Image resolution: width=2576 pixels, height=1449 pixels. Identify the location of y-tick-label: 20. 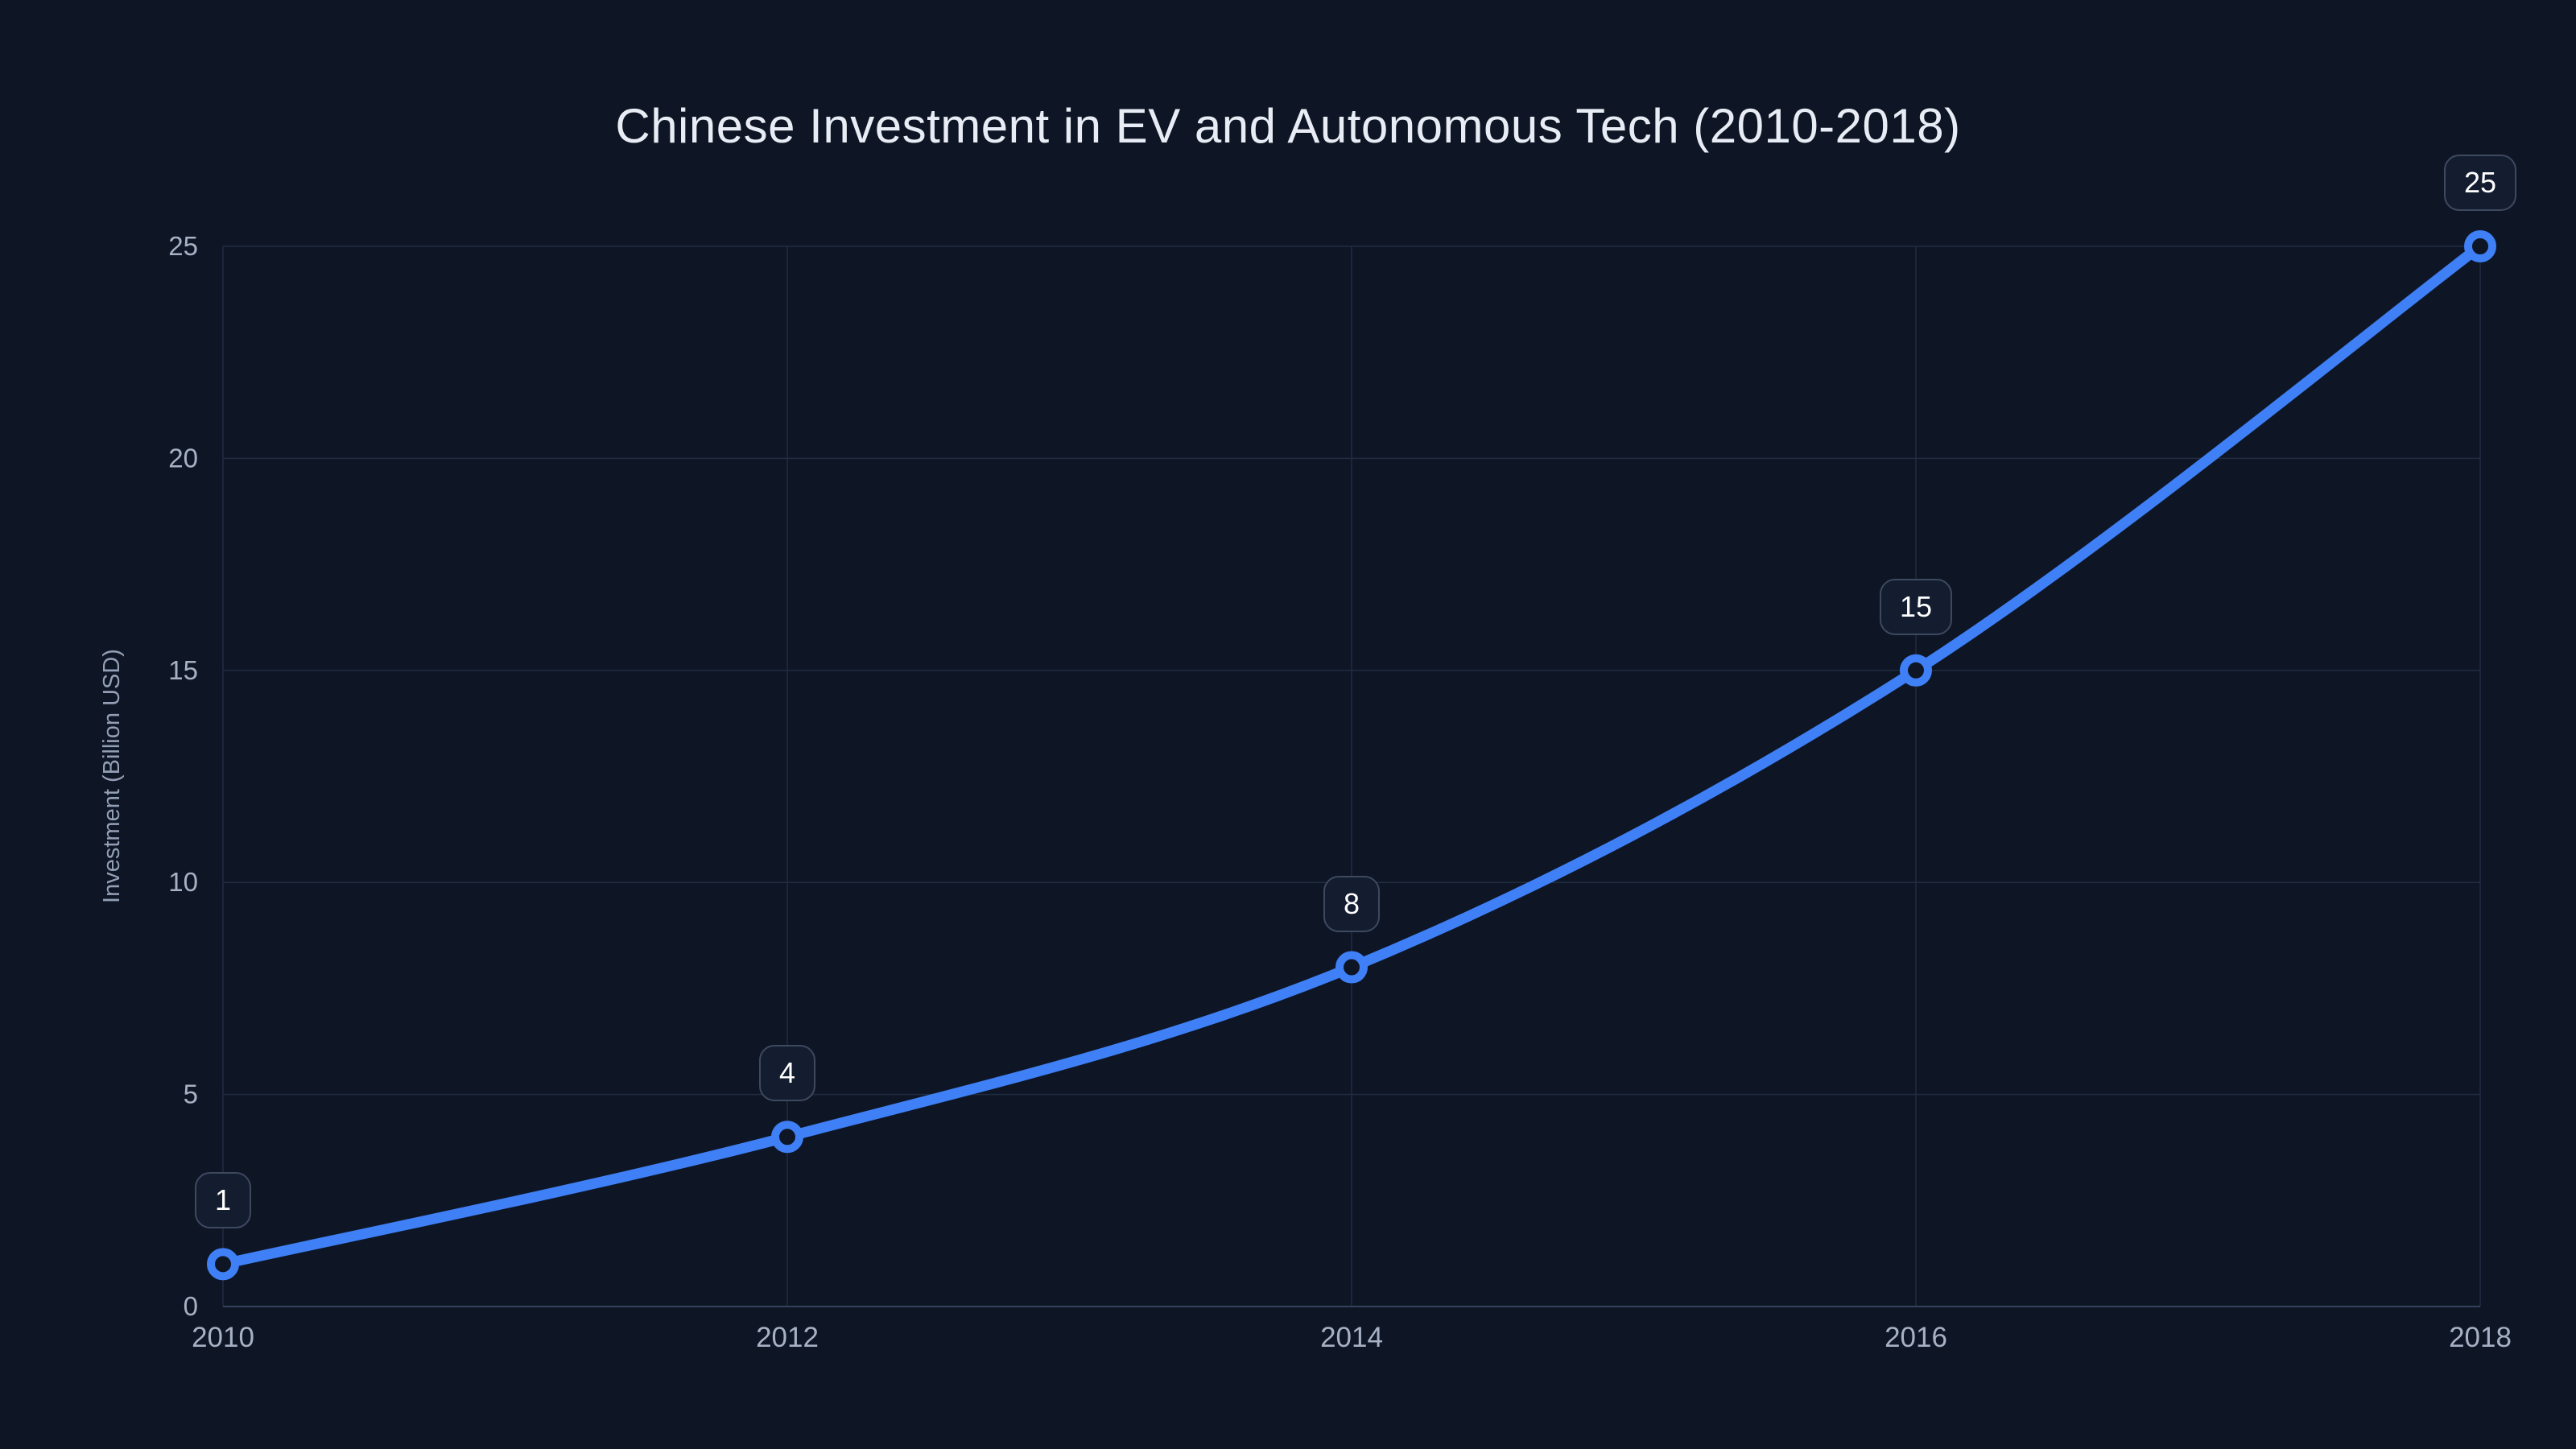
(183, 458).